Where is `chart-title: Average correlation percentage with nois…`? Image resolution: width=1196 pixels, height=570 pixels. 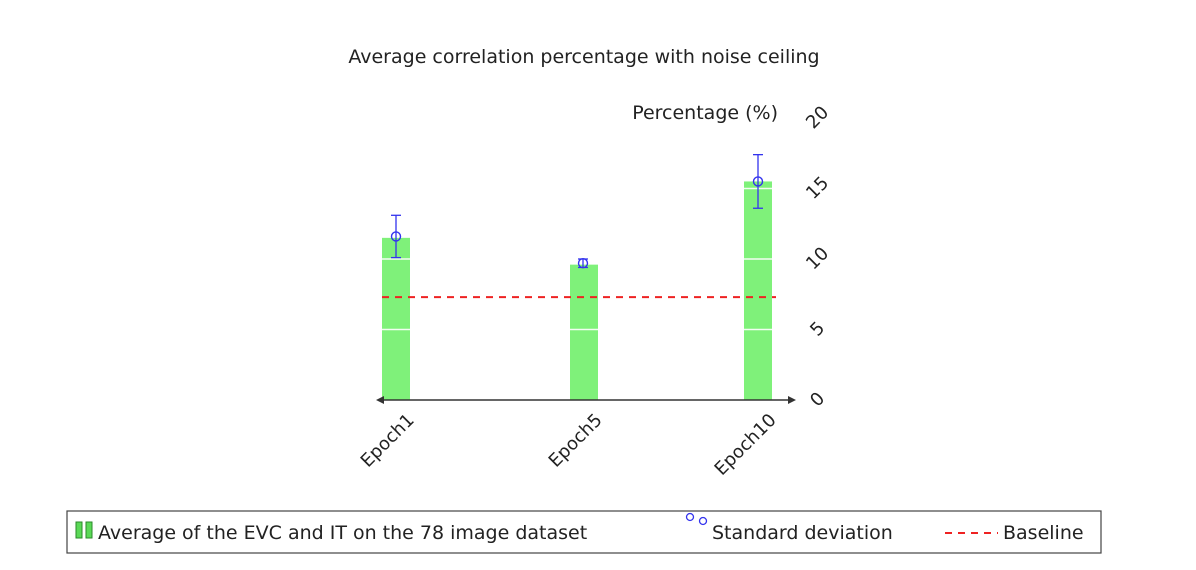
chart-title: Average correlation percentage with nois… is located at coordinates (583, 57).